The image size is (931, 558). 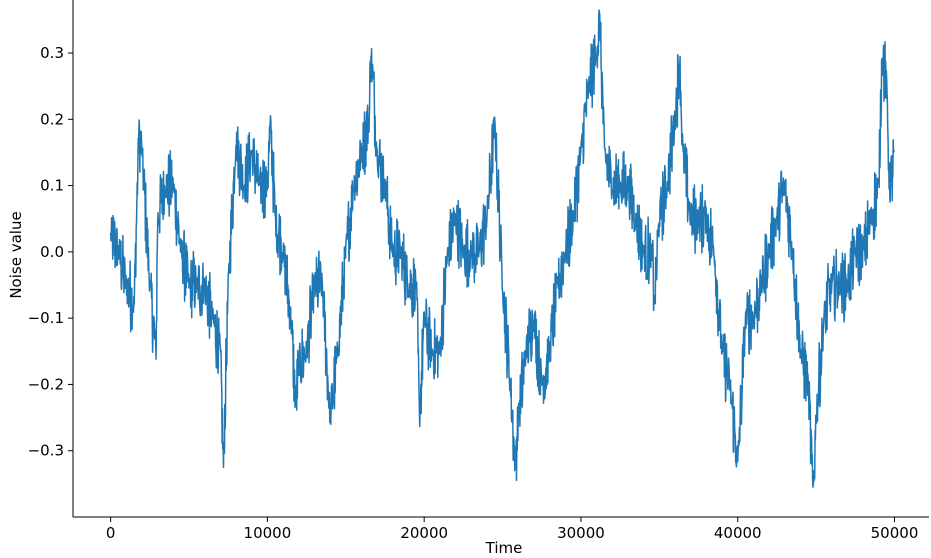 I want to click on y-axis-ticks: −0.3 −0.2 −0.1 0.0 0.1 0.2 0.3, so click(x=50, y=252).